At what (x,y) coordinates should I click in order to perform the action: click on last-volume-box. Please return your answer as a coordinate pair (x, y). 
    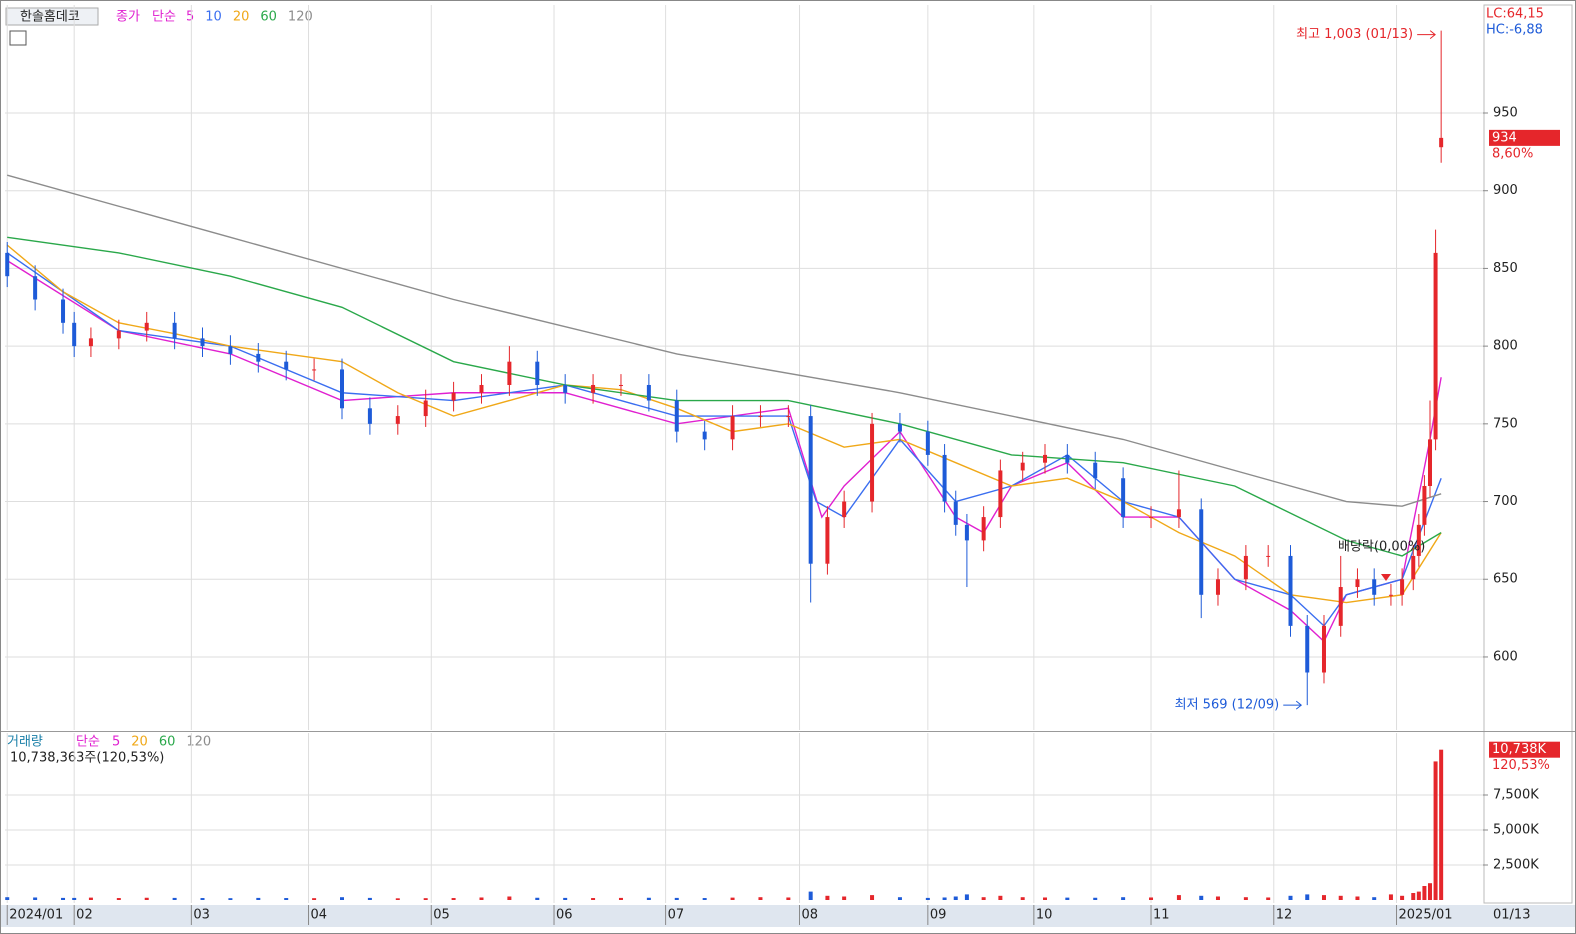
    Looking at the image, I should click on (1524, 749).